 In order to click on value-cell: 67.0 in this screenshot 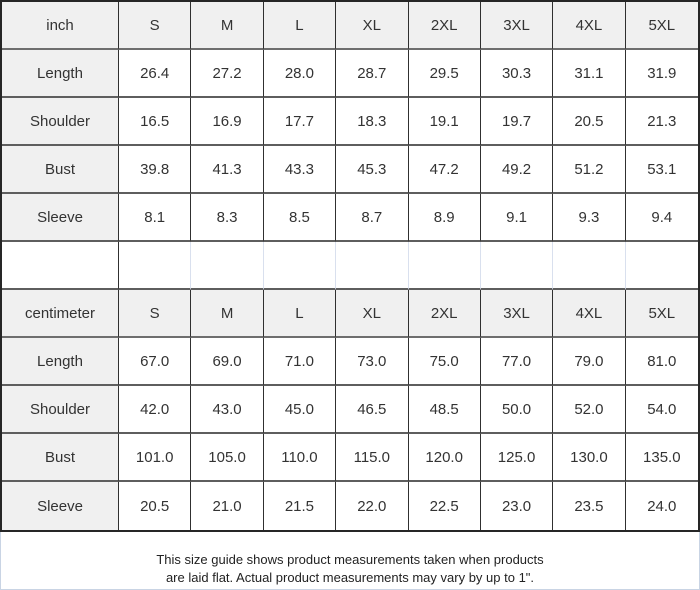, I will do `click(155, 362)`.